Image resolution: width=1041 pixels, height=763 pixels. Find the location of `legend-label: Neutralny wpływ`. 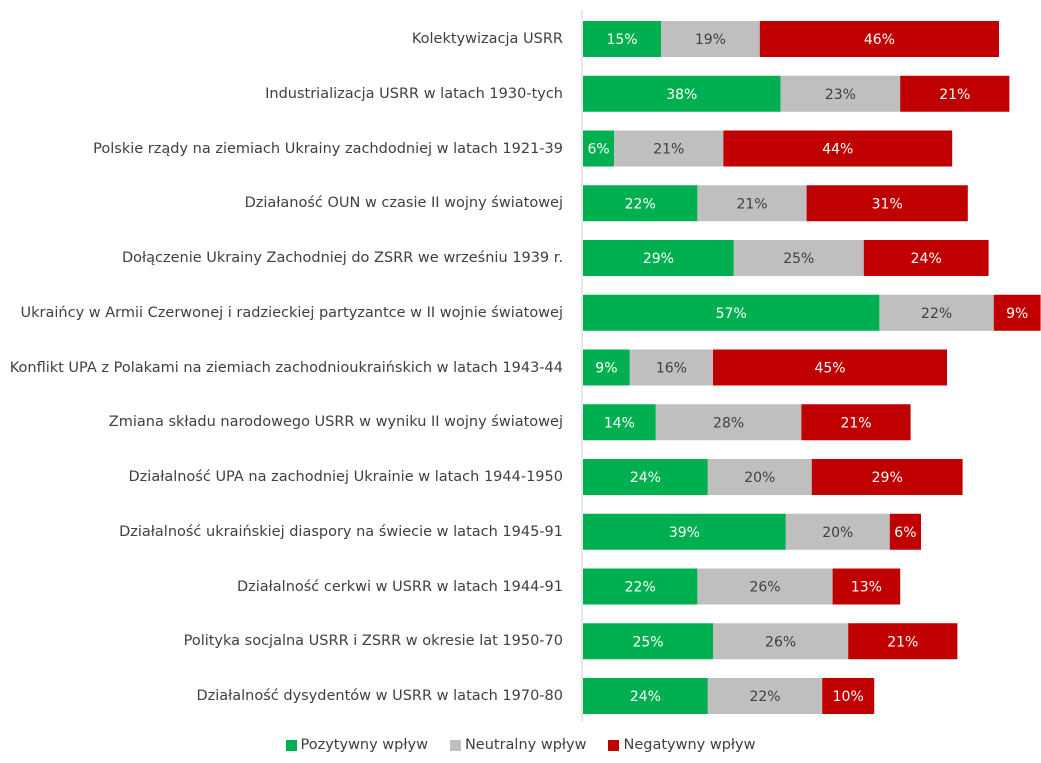

legend-label: Neutralny wpływ is located at coordinates (525, 745).